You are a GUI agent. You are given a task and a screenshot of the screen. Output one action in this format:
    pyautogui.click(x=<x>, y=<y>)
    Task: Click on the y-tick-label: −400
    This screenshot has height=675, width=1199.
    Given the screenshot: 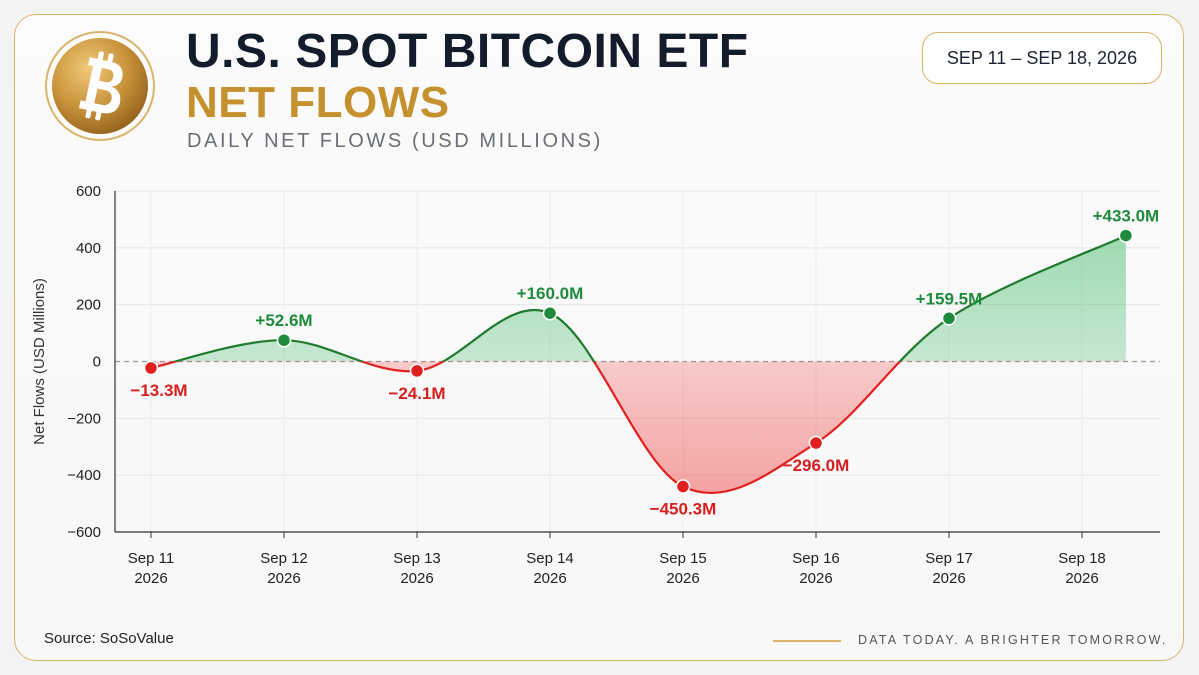 What is the action you would take?
    pyautogui.click(x=84, y=475)
    